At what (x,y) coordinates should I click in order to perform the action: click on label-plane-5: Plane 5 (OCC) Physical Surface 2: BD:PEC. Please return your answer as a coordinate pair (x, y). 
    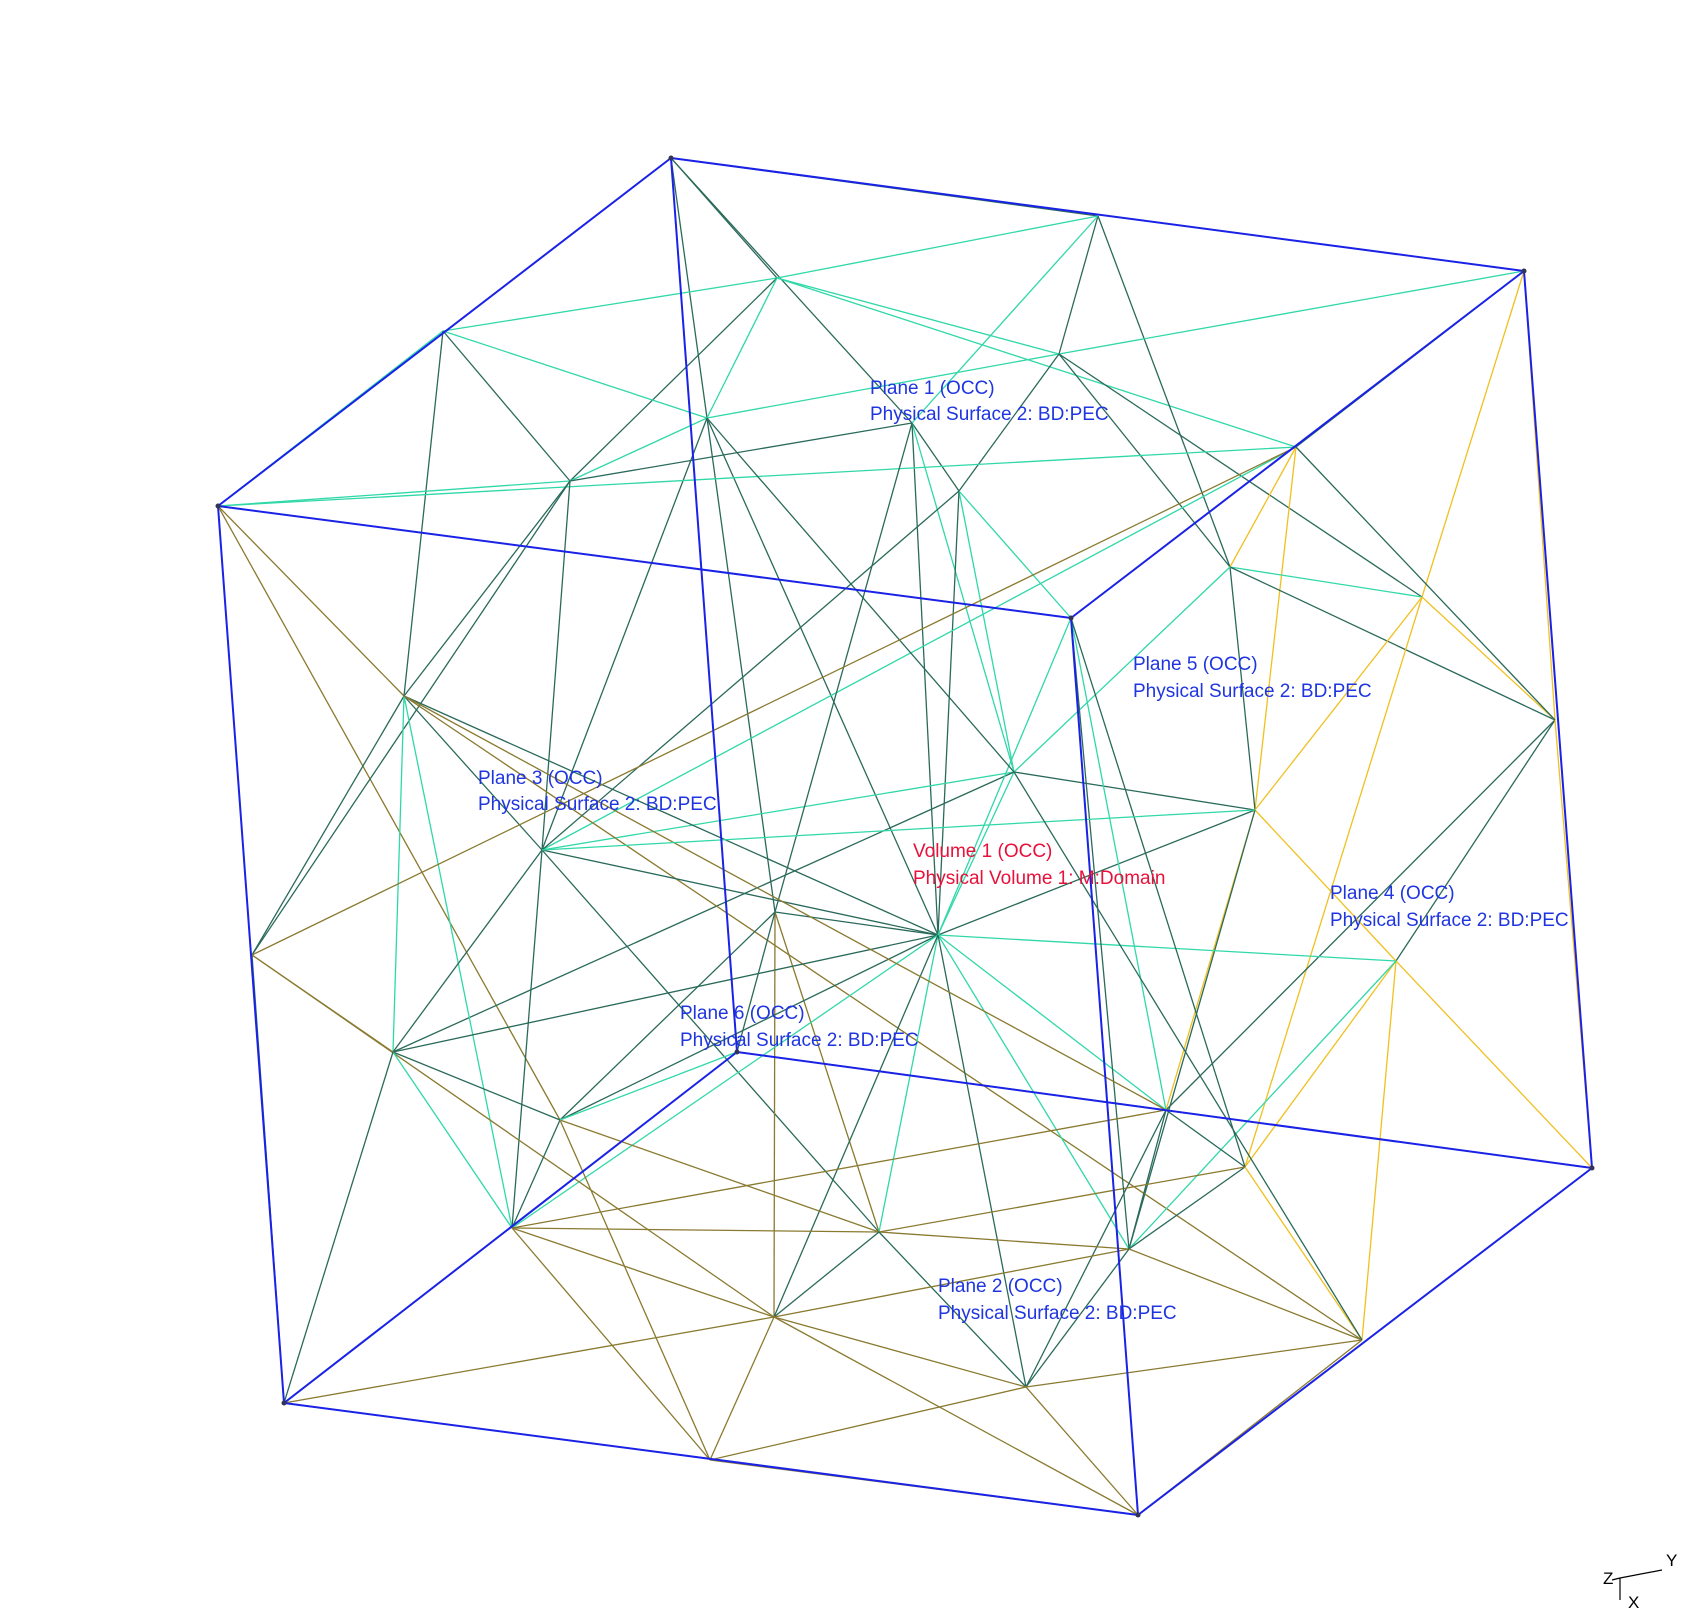
    Looking at the image, I should click on (1252, 678).